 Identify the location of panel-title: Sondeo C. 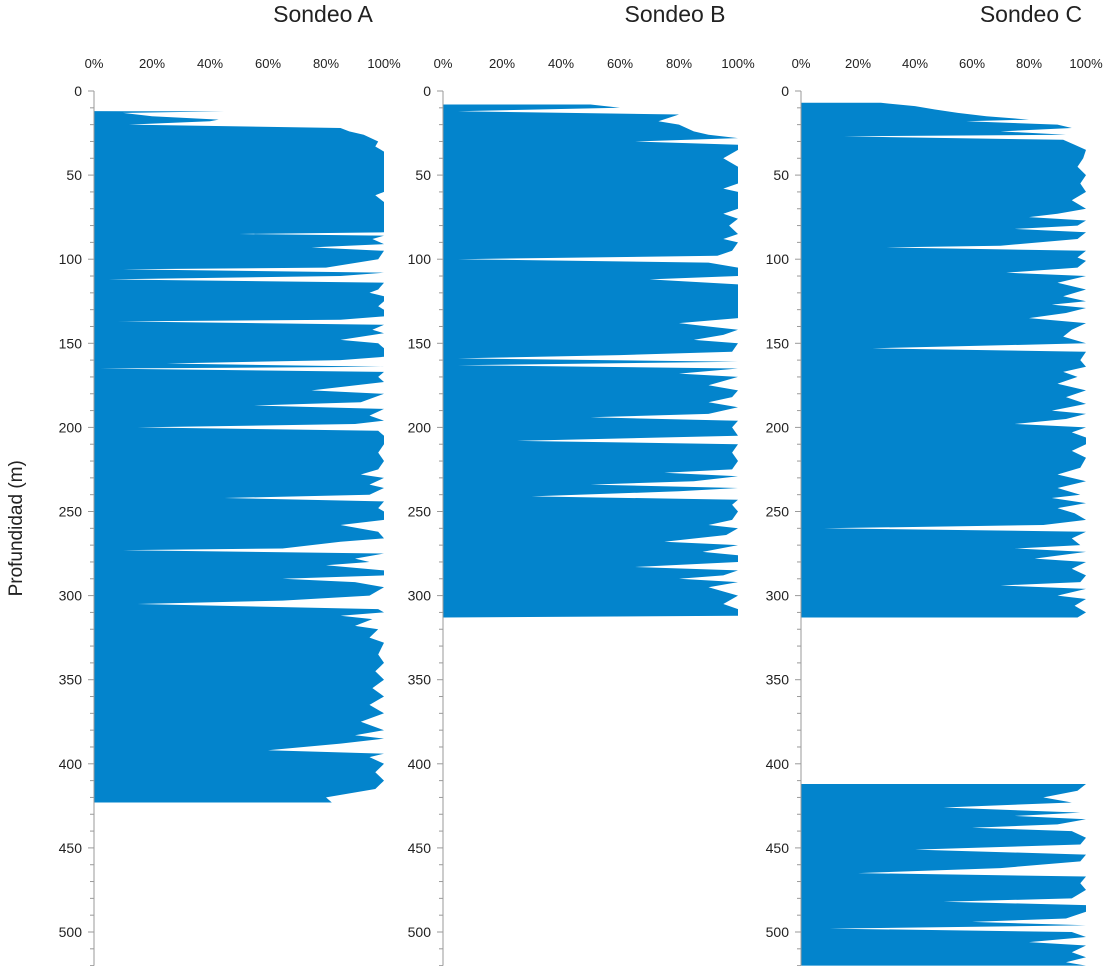
(1031, 14).